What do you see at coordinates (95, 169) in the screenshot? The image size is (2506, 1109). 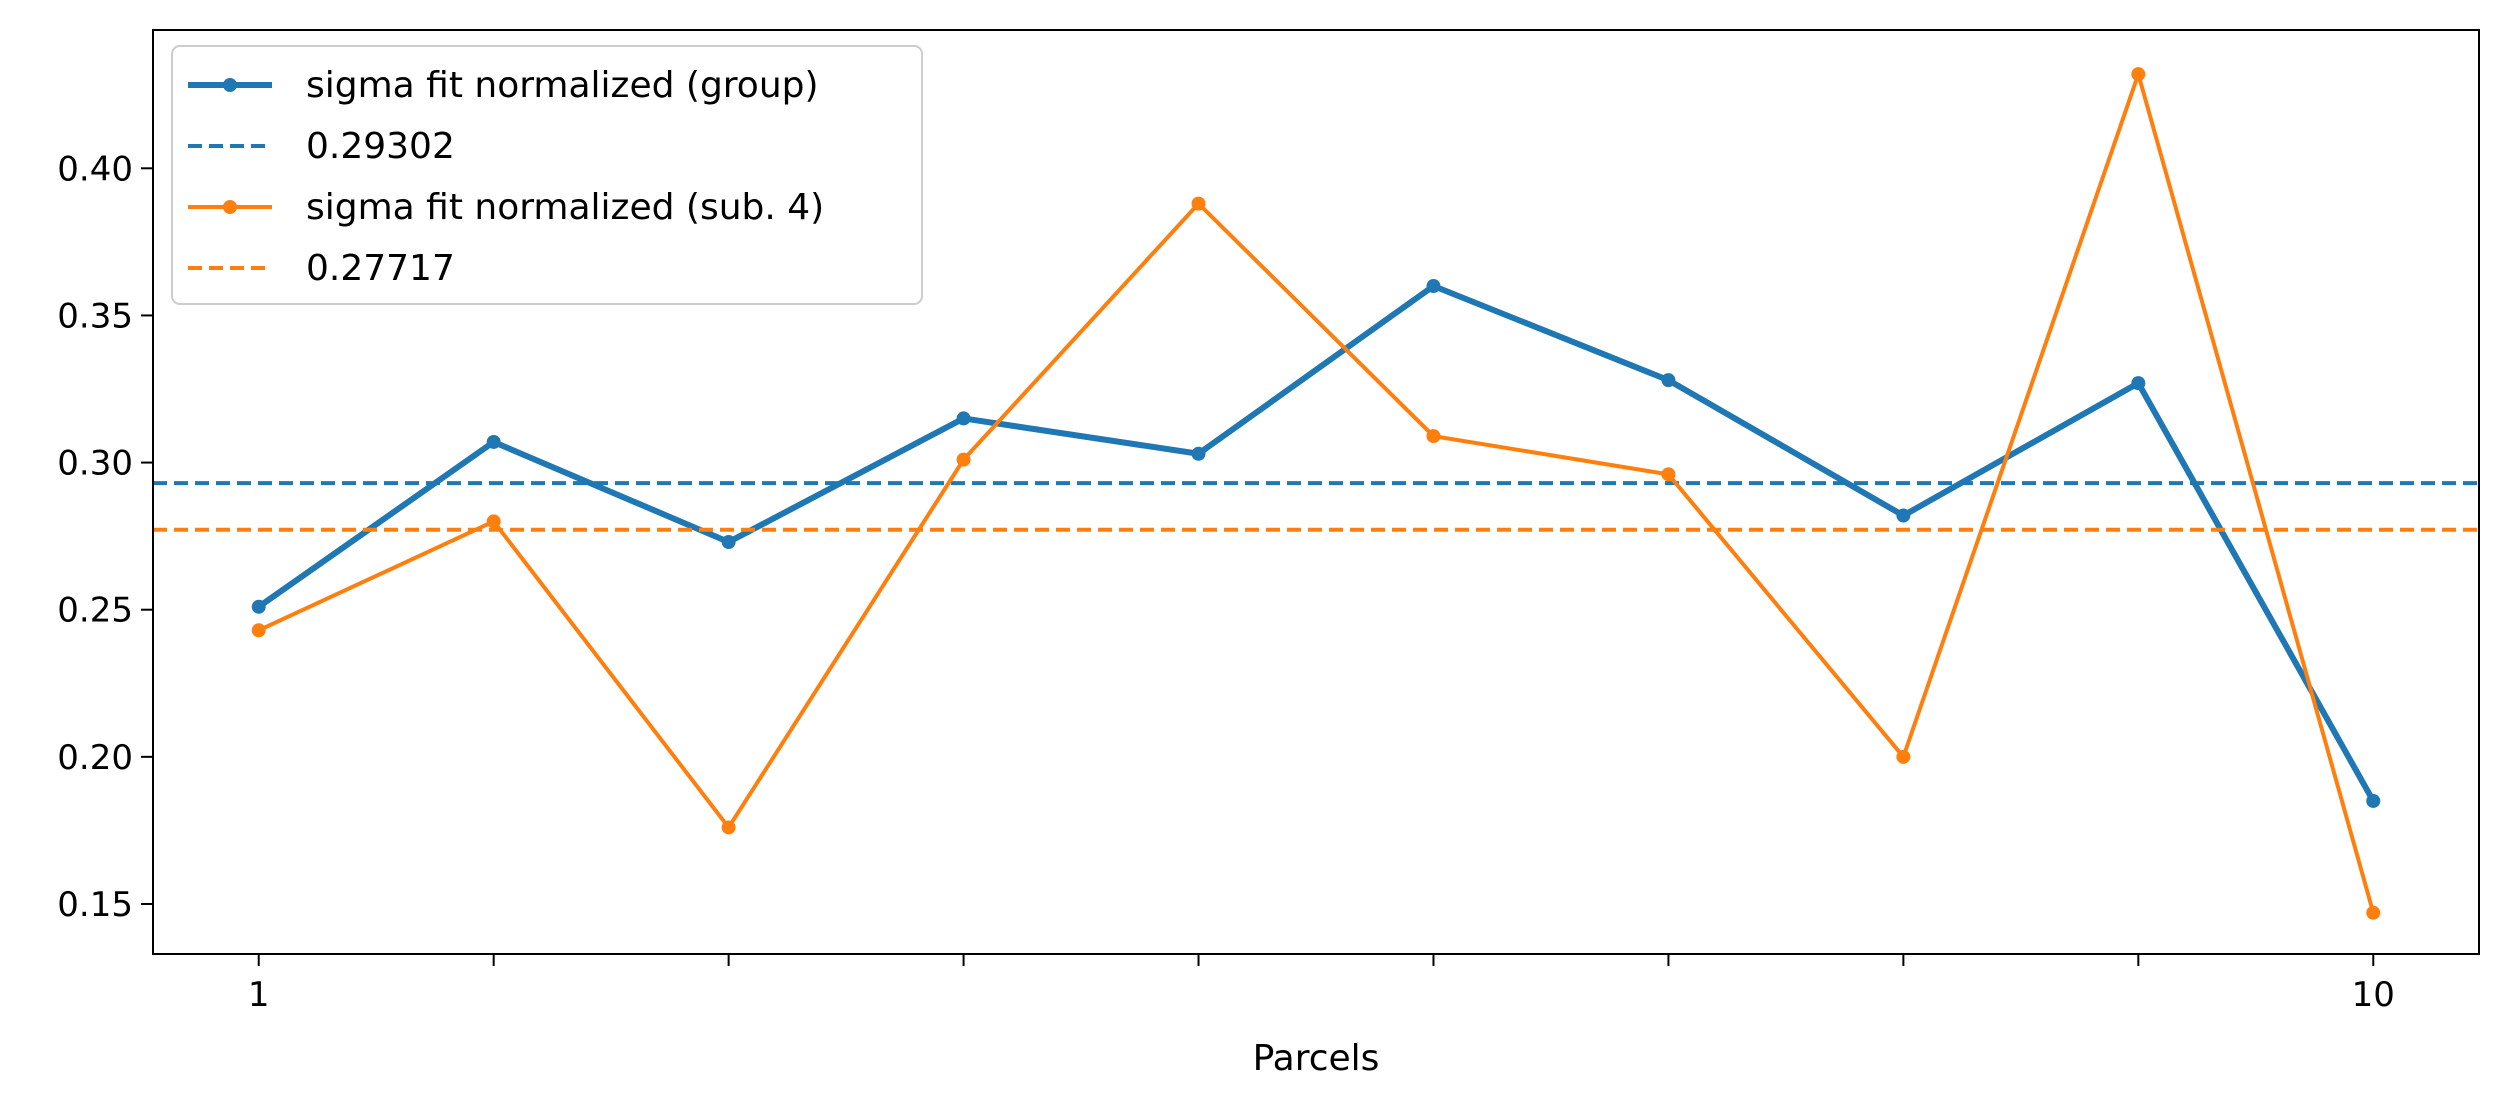 I see `y-tick-label-5: 0.40` at bounding box center [95, 169].